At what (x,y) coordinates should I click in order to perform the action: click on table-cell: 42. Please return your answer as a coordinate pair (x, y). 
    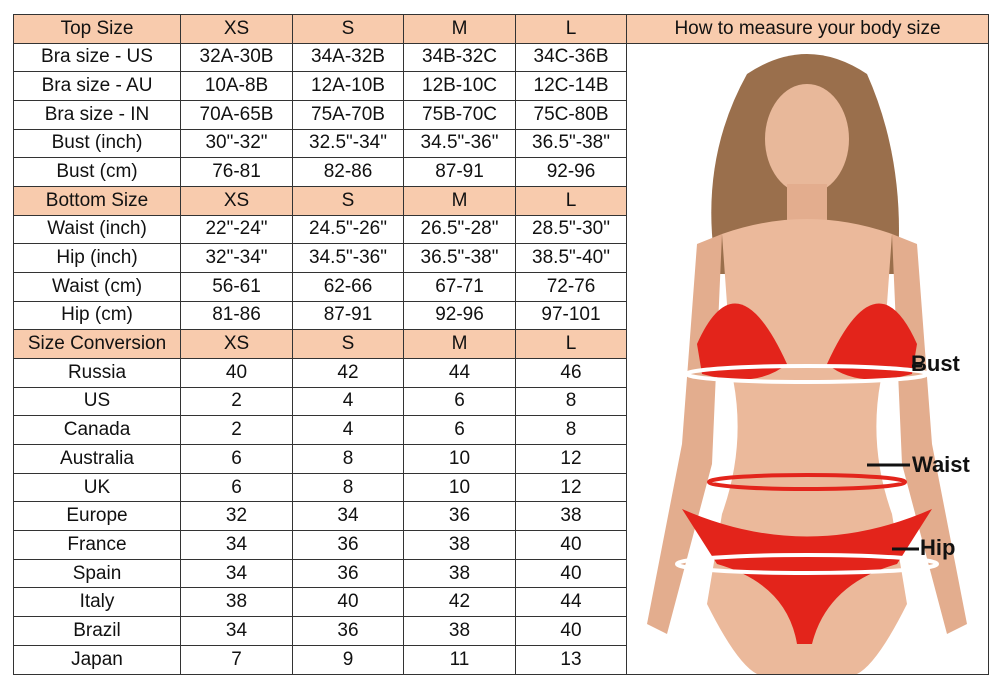
    Looking at the image, I should click on (459, 602).